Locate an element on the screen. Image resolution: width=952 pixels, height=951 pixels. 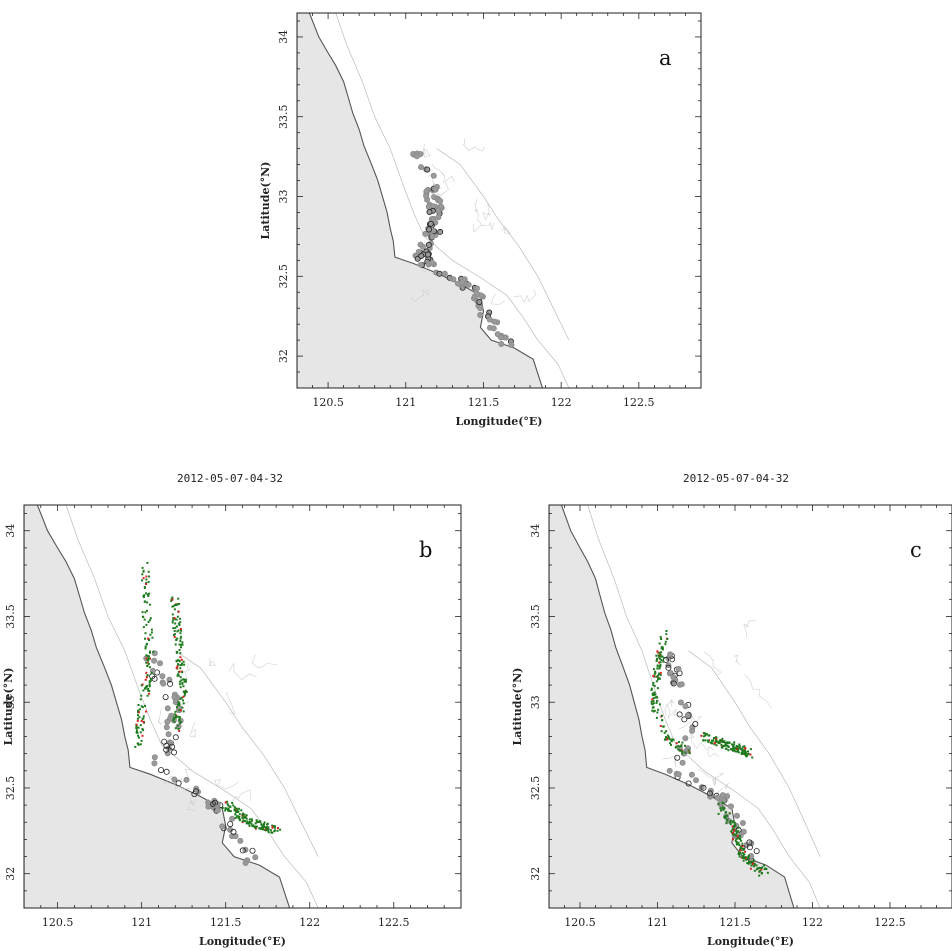
land-mass is located at coordinates (157, 706).